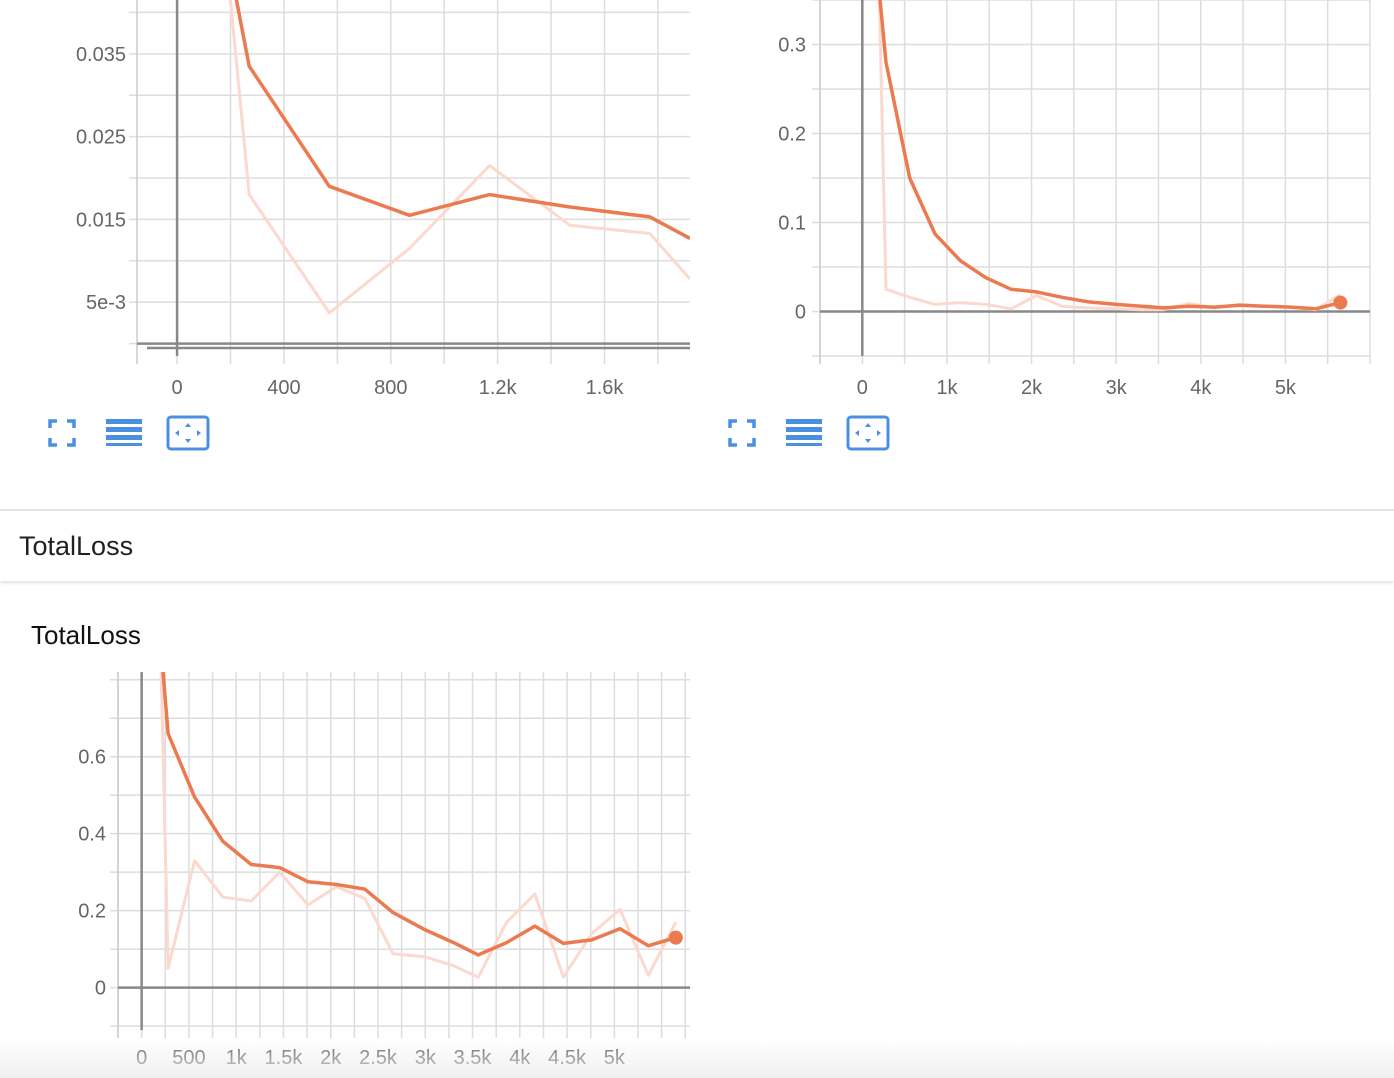 The width and height of the screenshot is (1394, 1078). I want to click on y-tick-label: 0.025, so click(101, 138).